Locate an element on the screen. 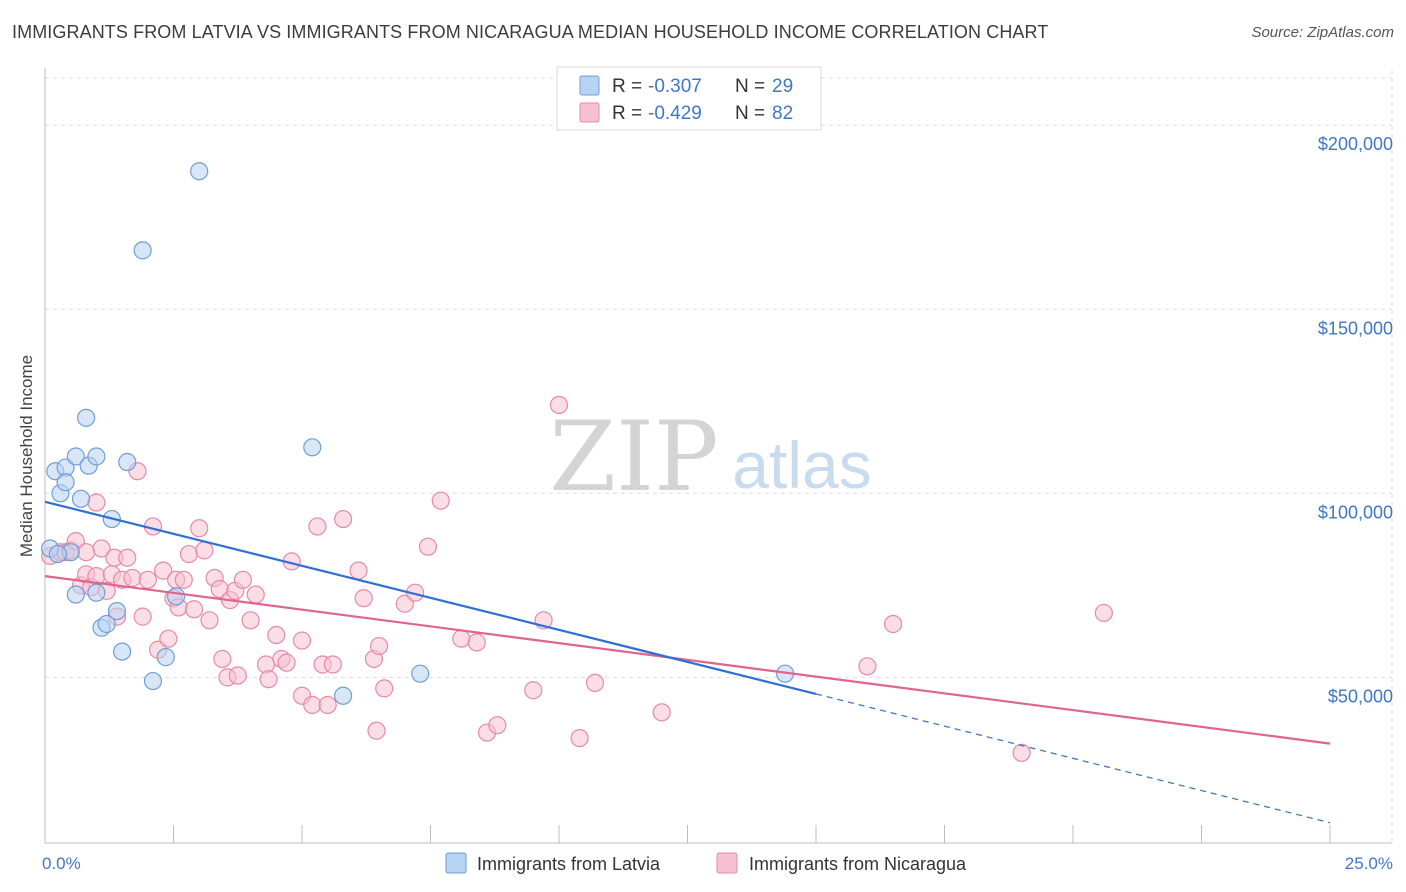 The height and width of the screenshot is (892, 1406). x-tick-label-max: 25.0% is located at coordinates (1369, 863).